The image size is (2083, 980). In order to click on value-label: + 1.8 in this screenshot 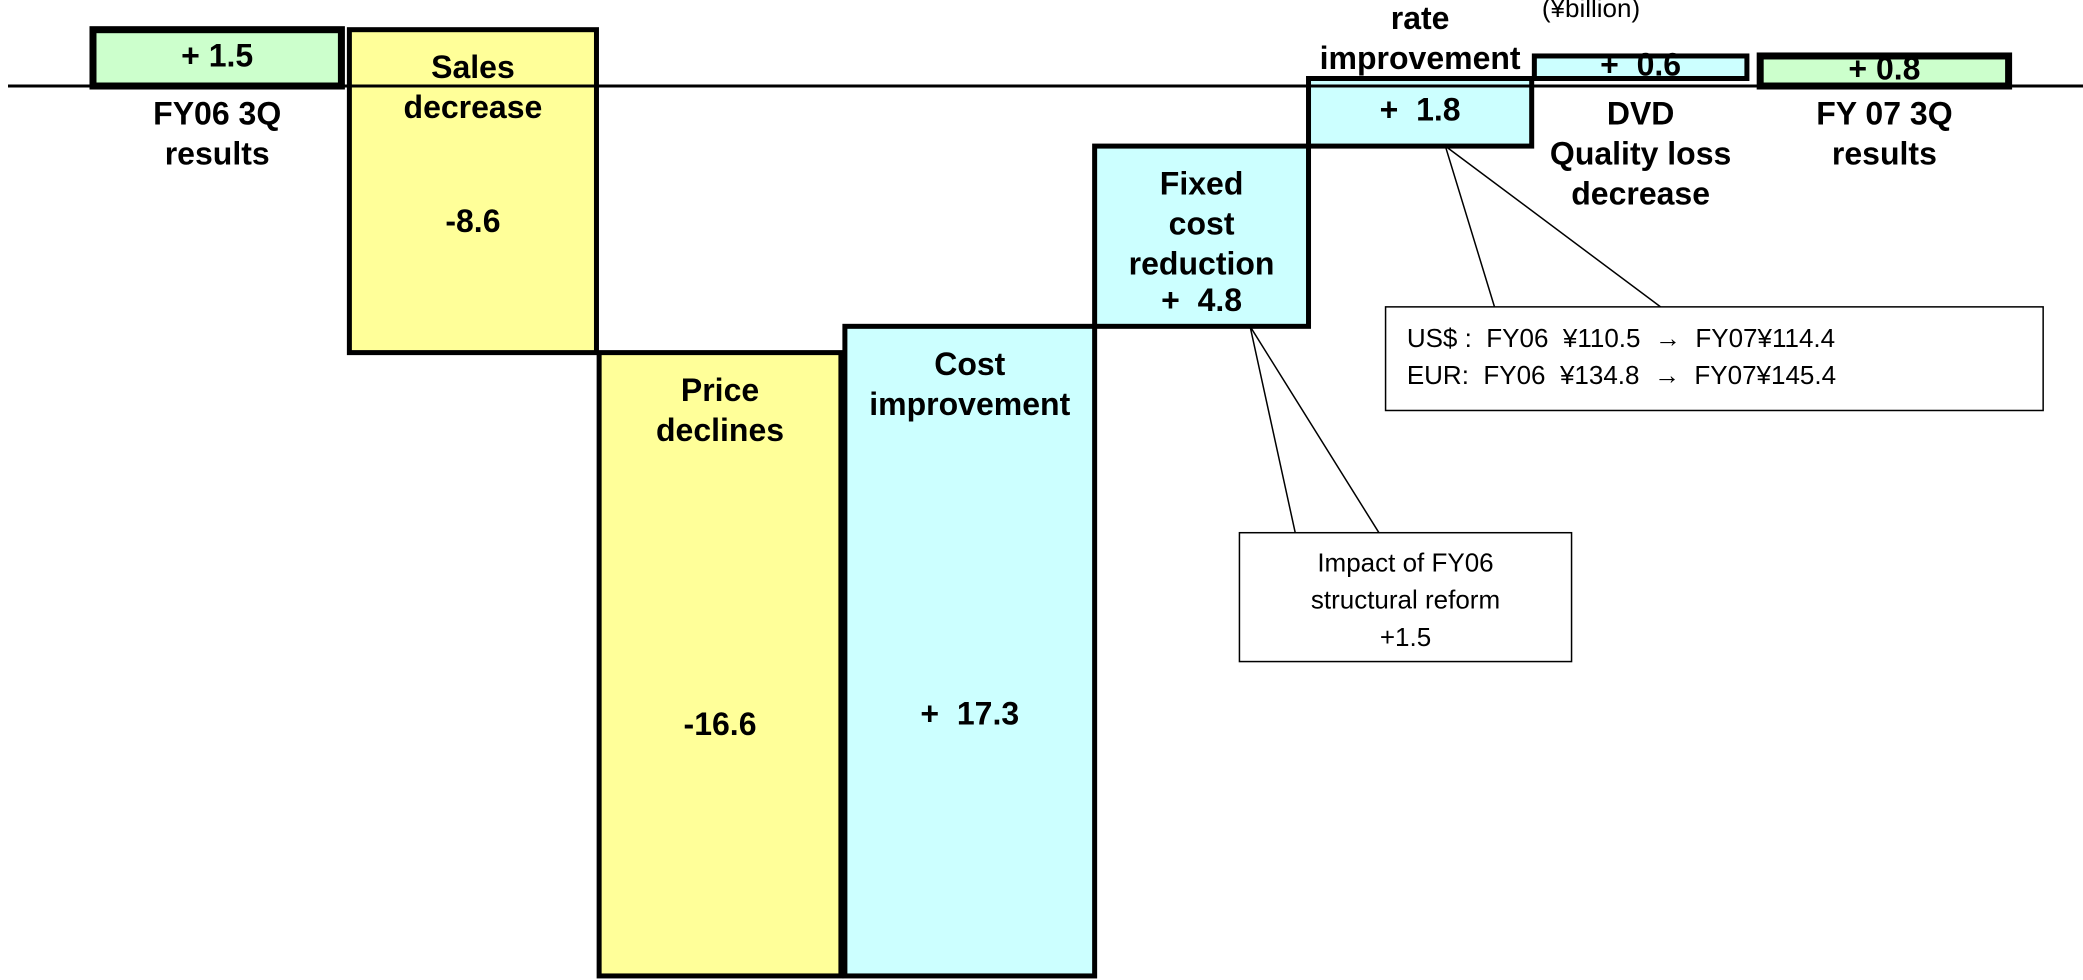, I will do `click(1420, 110)`.